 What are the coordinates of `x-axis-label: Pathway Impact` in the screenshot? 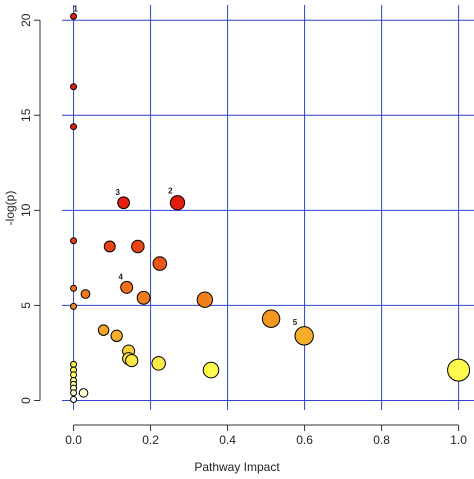 It's located at (237, 467).